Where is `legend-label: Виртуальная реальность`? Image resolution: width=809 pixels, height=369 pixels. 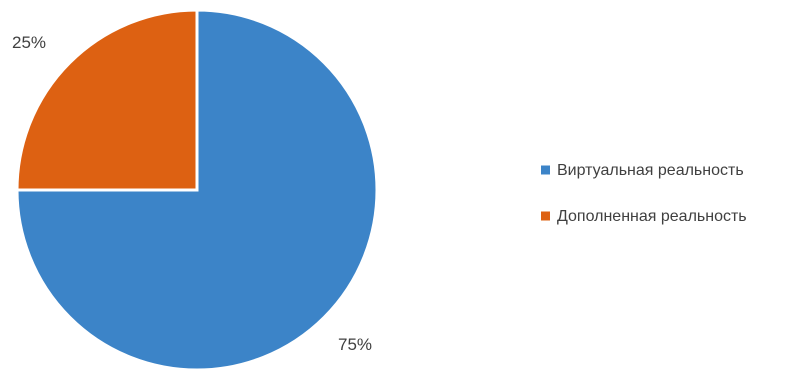
legend-label: Виртуальная реальность is located at coordinates (650, 170).